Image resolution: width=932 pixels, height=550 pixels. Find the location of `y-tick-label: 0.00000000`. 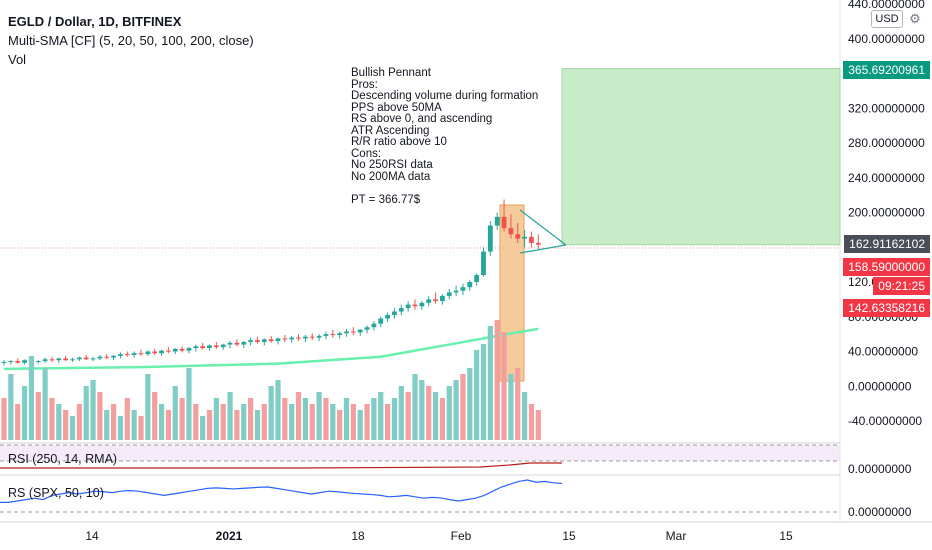

y-tick-label: 0.00000000 is located at coordinates (880, 386).